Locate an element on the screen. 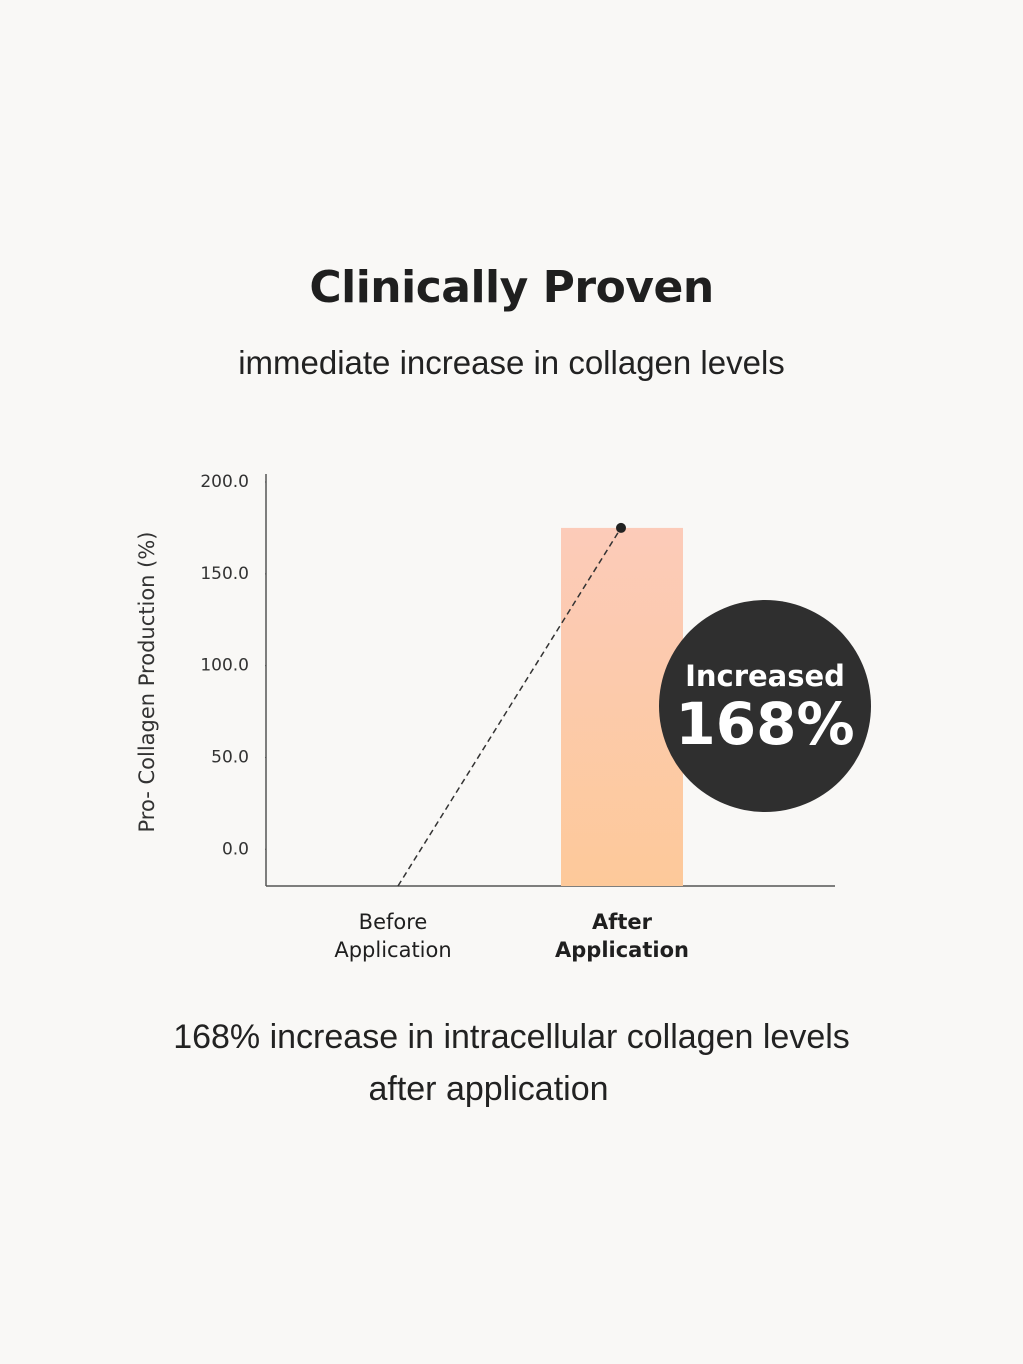  badge is located at coordinates (765, 706).